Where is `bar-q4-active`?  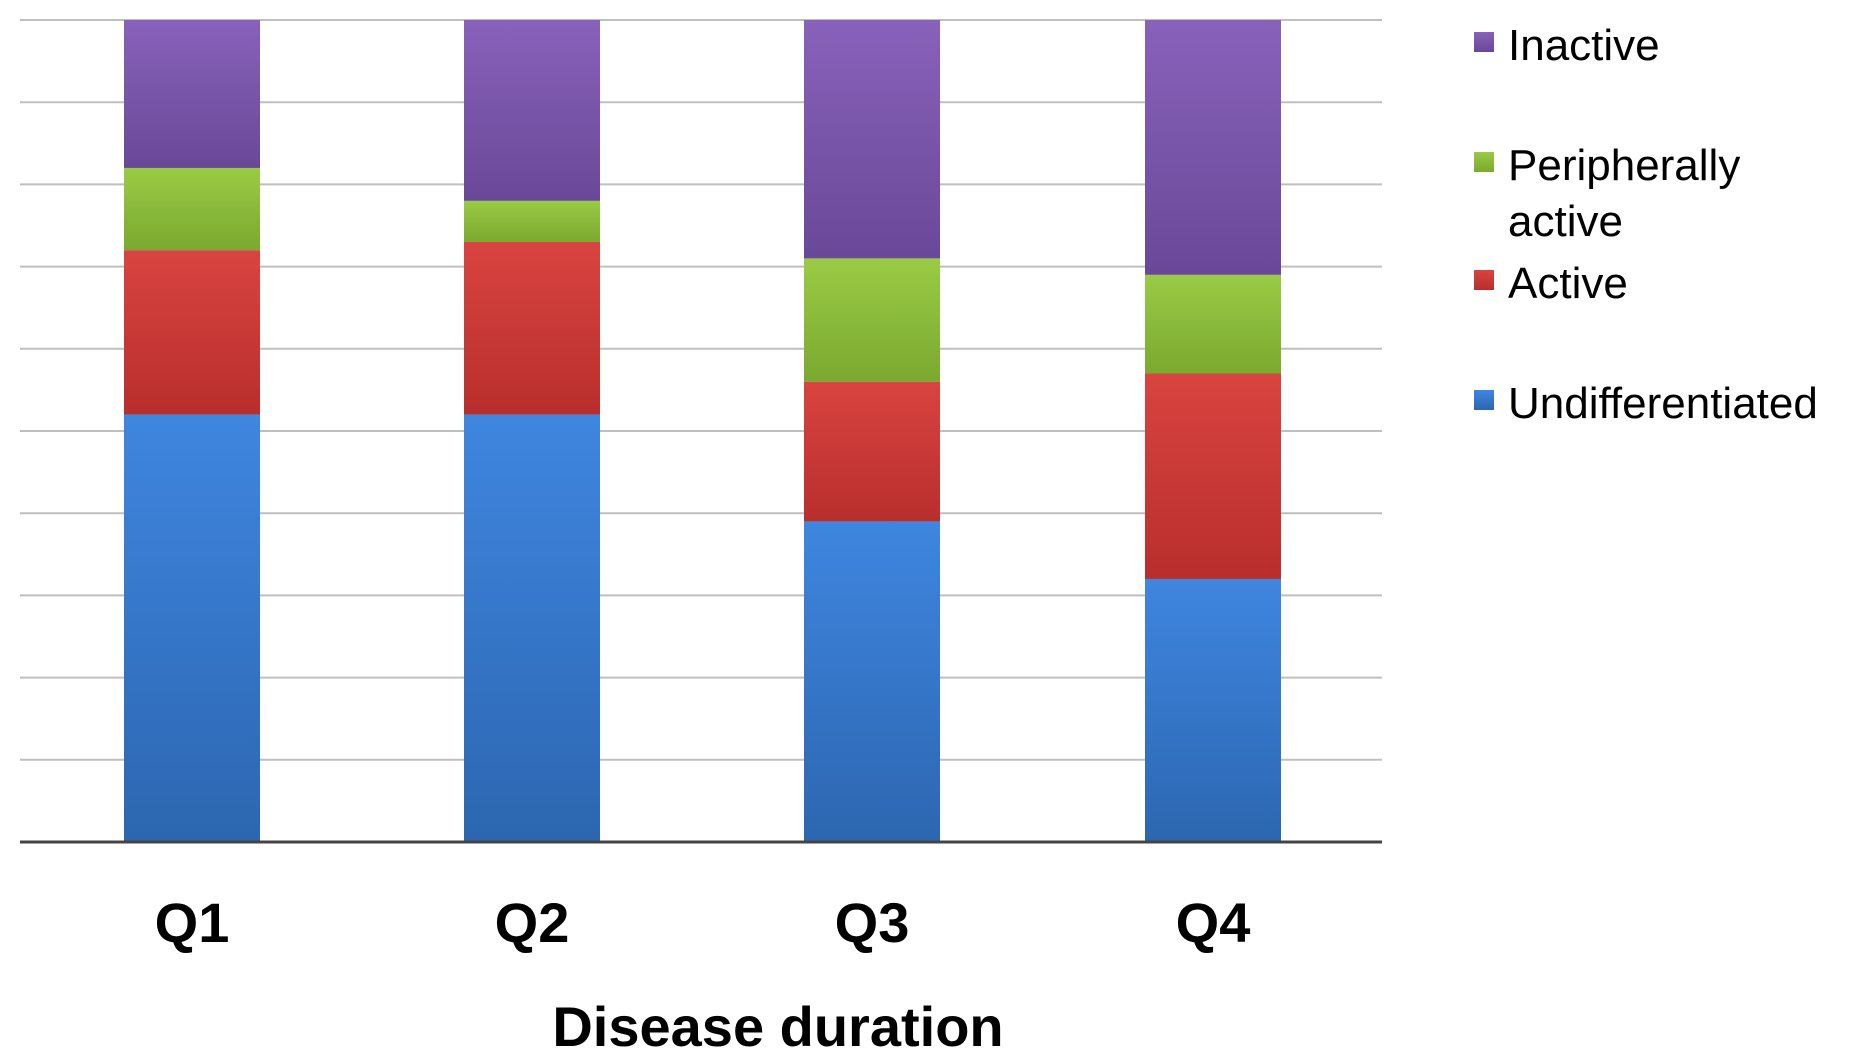
bar-q4-active is located at coordinates (1213, 476).